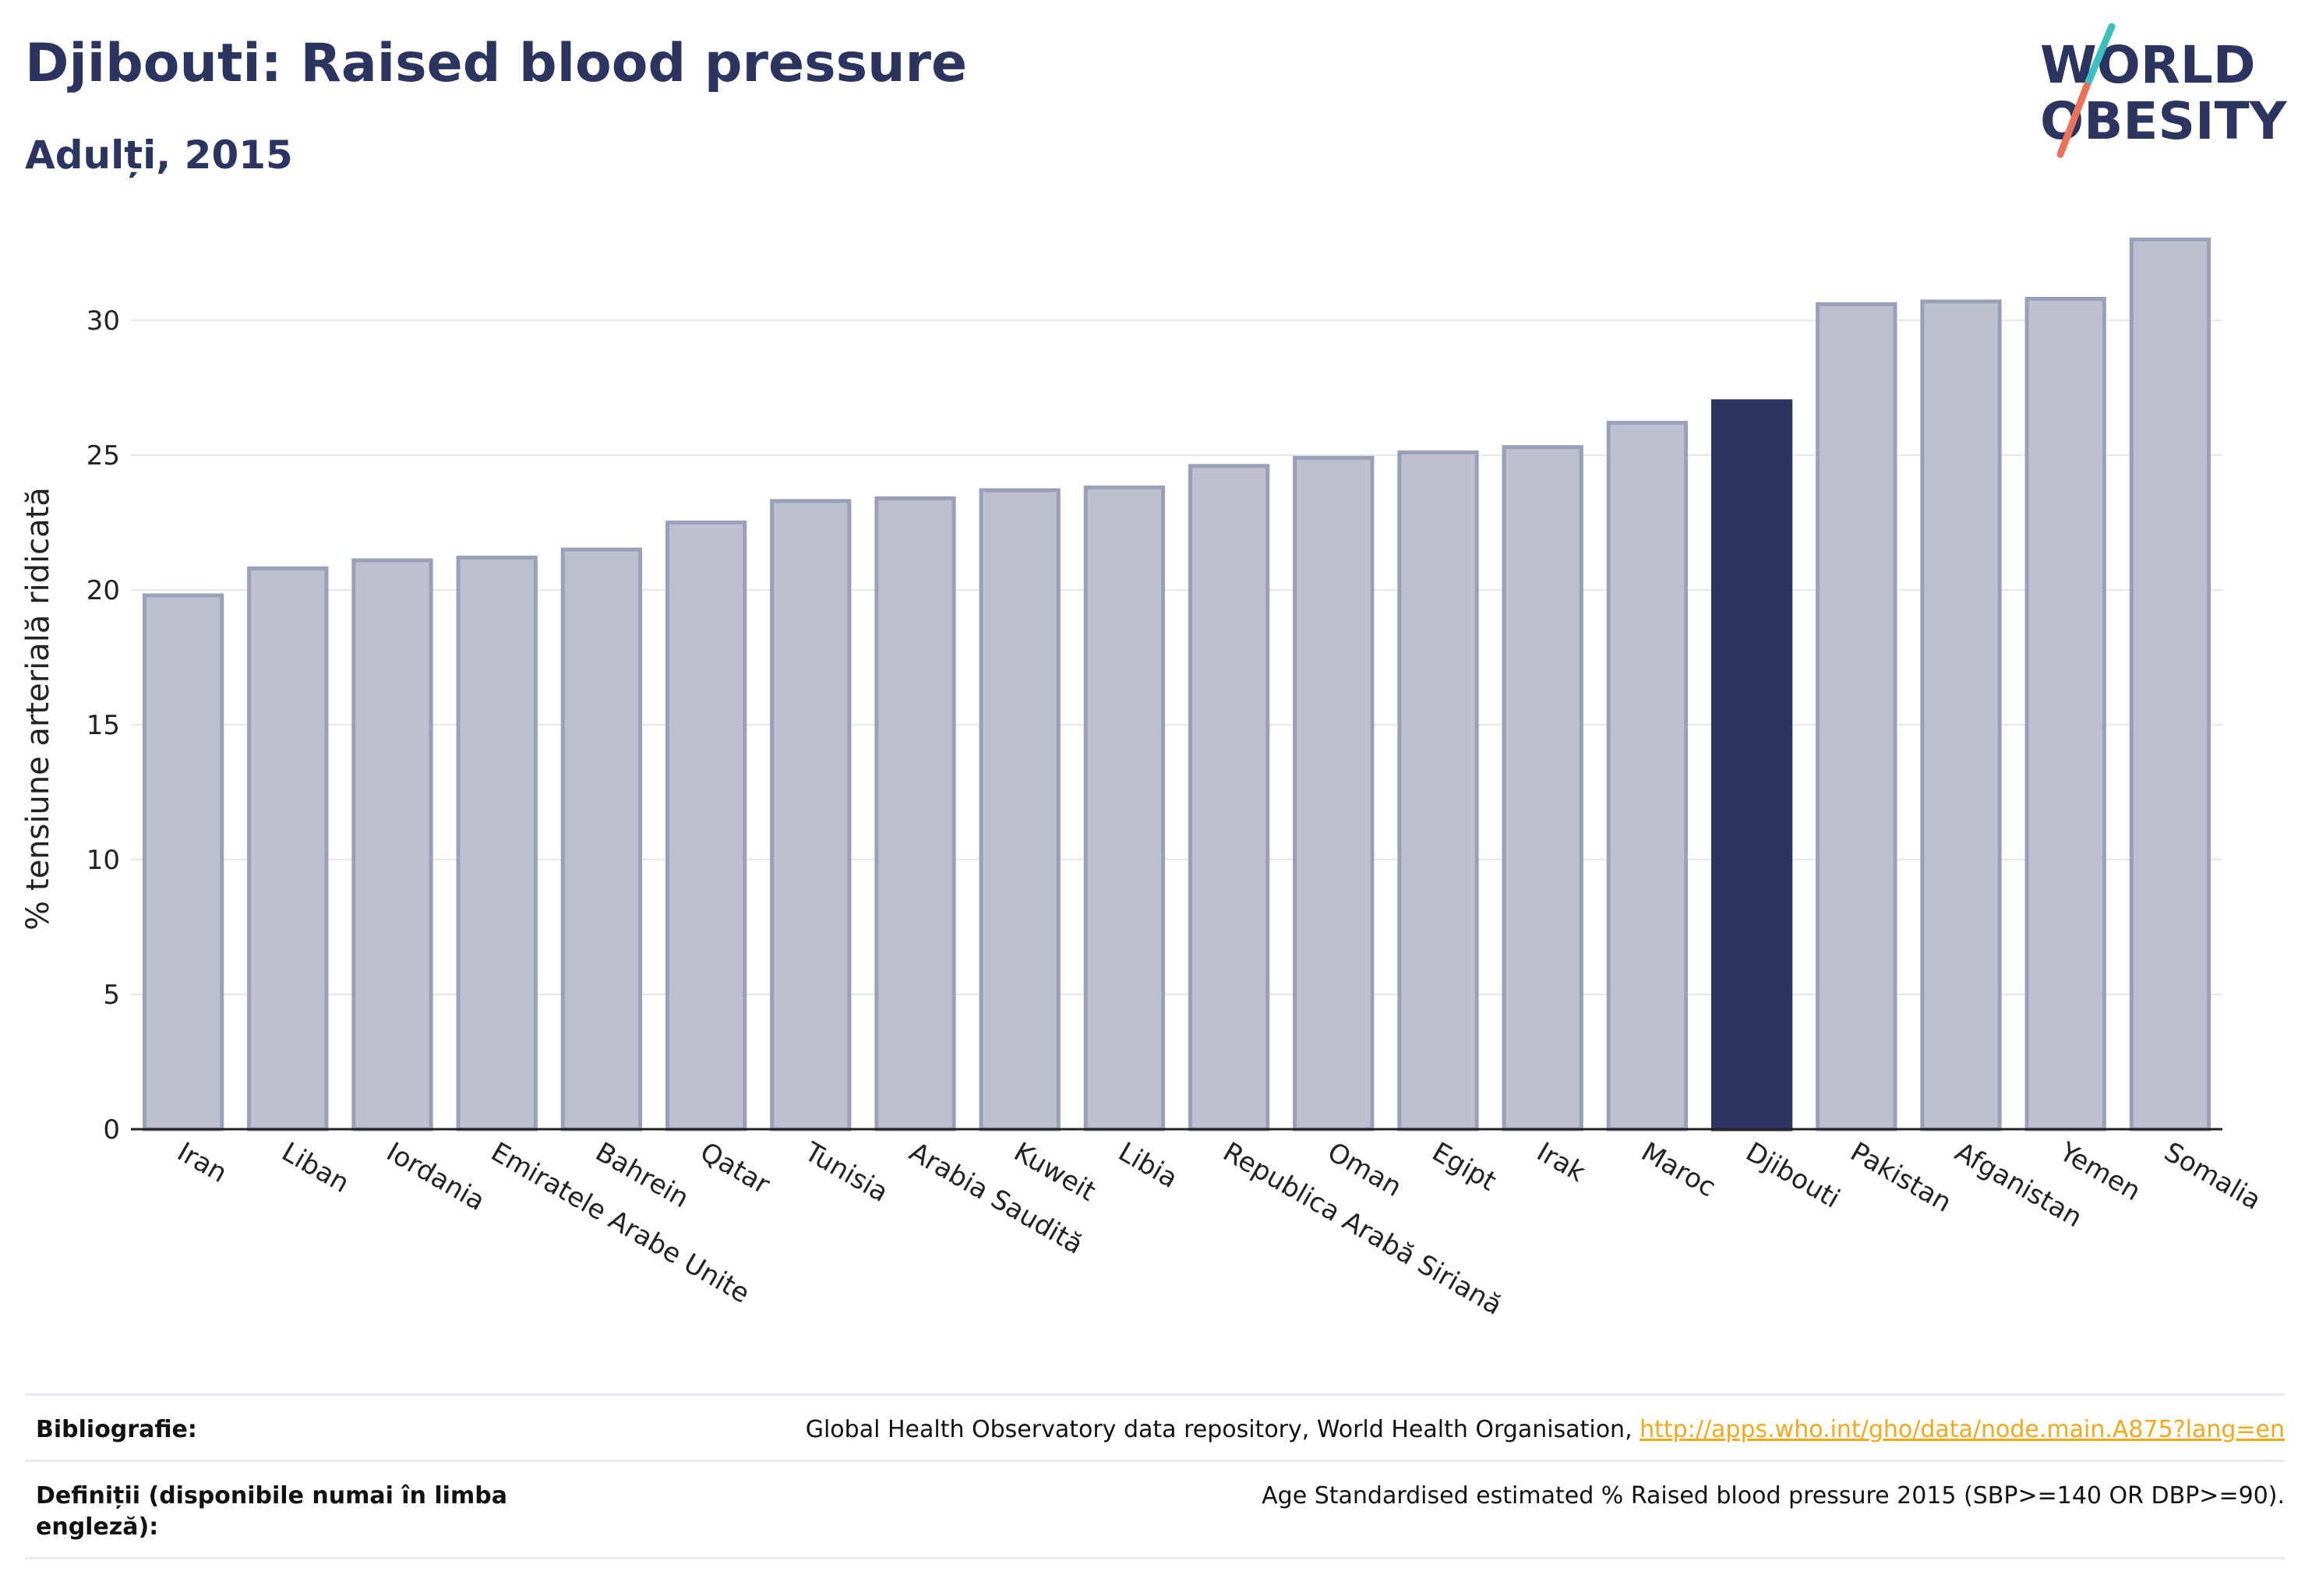  Describe the element at coordinates (497, 844) in the screenshot. I see `bar-emiratele-arabe-unite` at that location.